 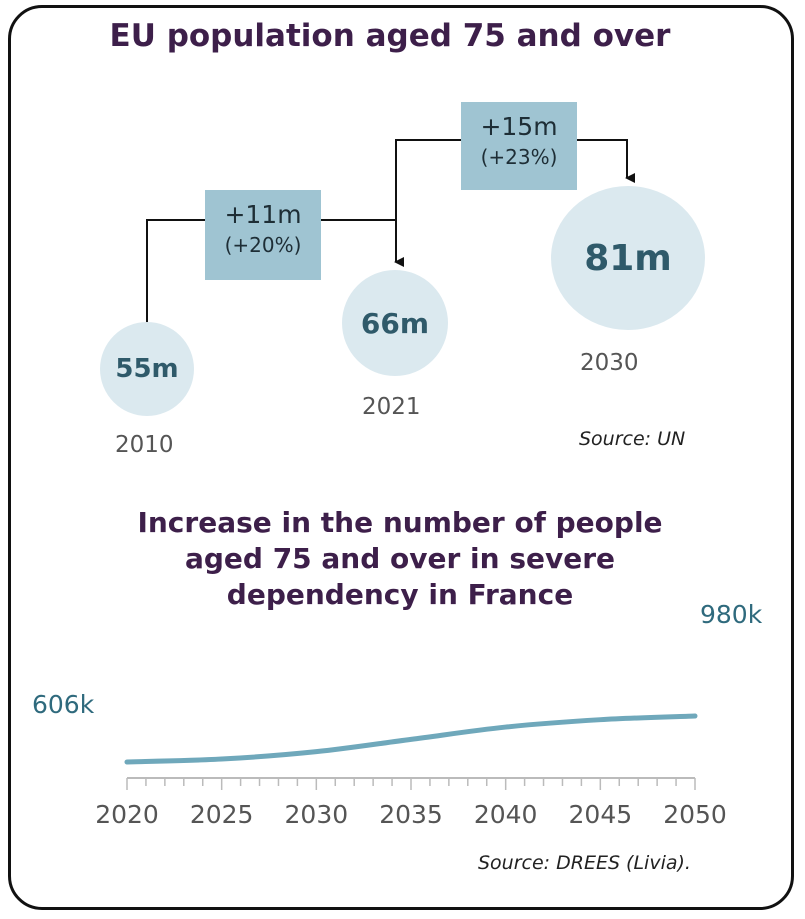 What do you see at coordinates (263, 245) in the screenshot?
I see `change-percent: (+20%)` at bounding box center [263, 245].